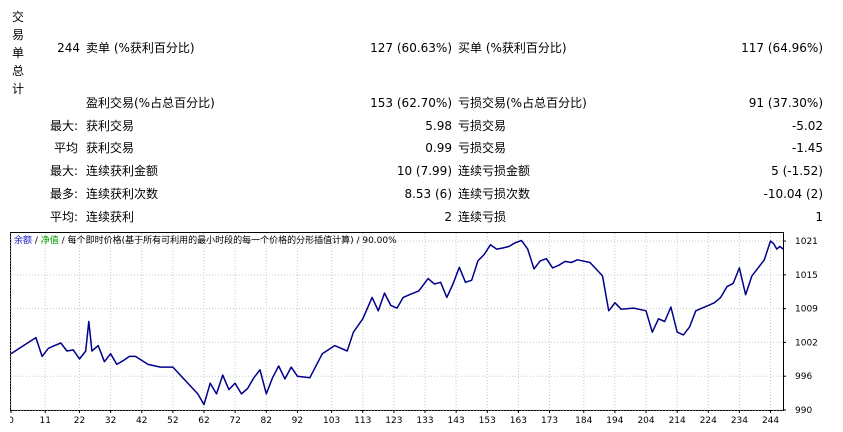 The width and height of the screenshot is (843, 432). What do you see at coordinates (518, 421) in the screenshot?
I see `x-tick-label: 163` at bounding box center [518, 421].